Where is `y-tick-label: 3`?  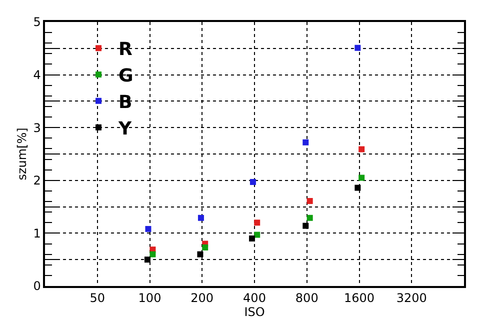 y-tick-label: 3 is located at coordinates (37, 127).